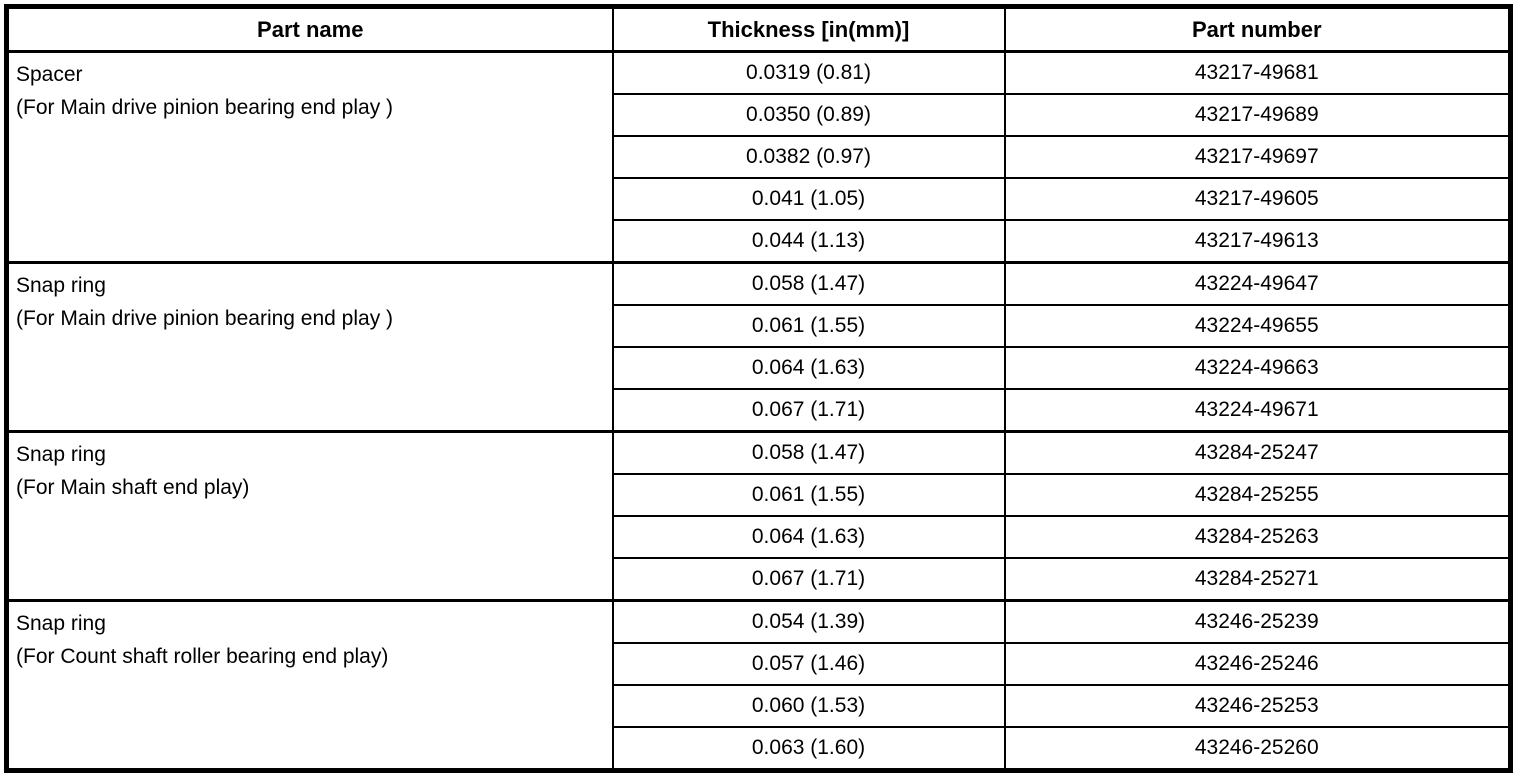 The height and width of the screenshot is (780, 1520). What do you see at coordinates (133, 487) in the screenshot?
I see `part-name-note: (For Main shaft end play)` at bounding box center [133, 487].